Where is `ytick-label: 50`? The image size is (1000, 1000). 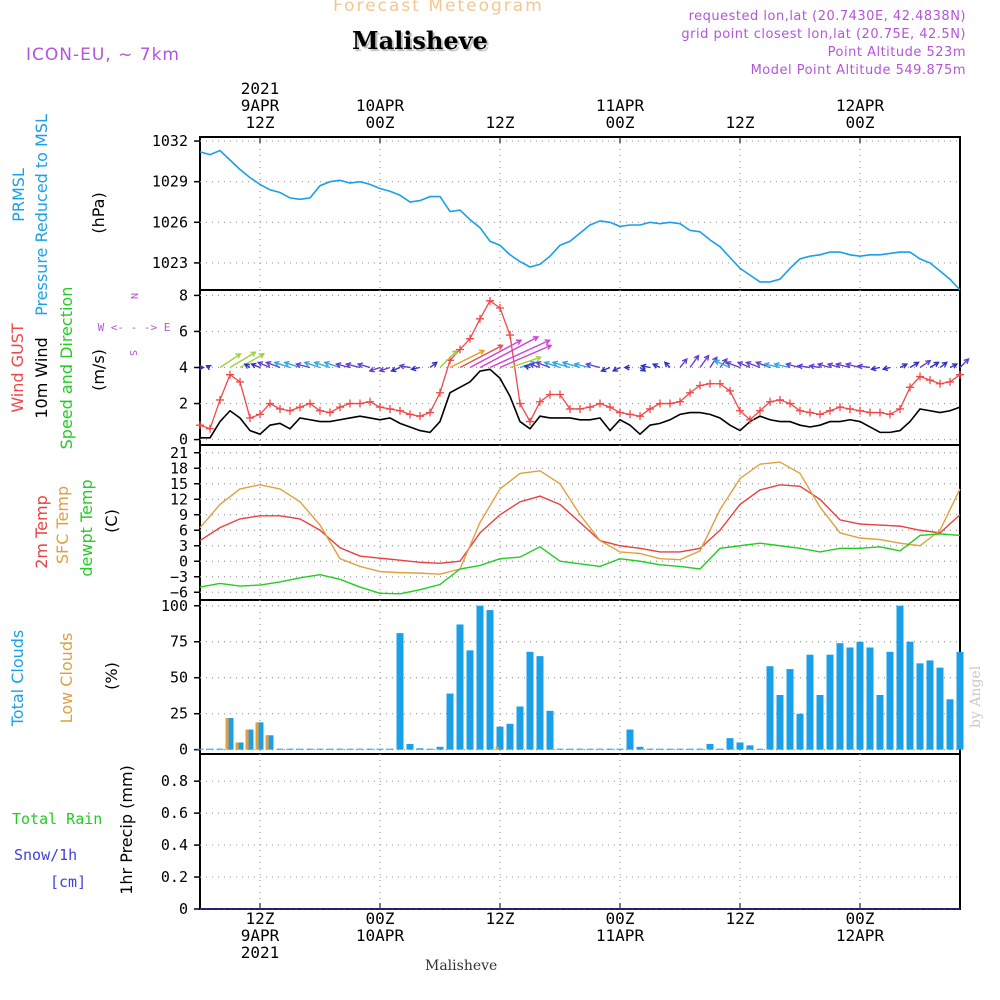 ytick-label: 50 is located at coordinates (179, 678).